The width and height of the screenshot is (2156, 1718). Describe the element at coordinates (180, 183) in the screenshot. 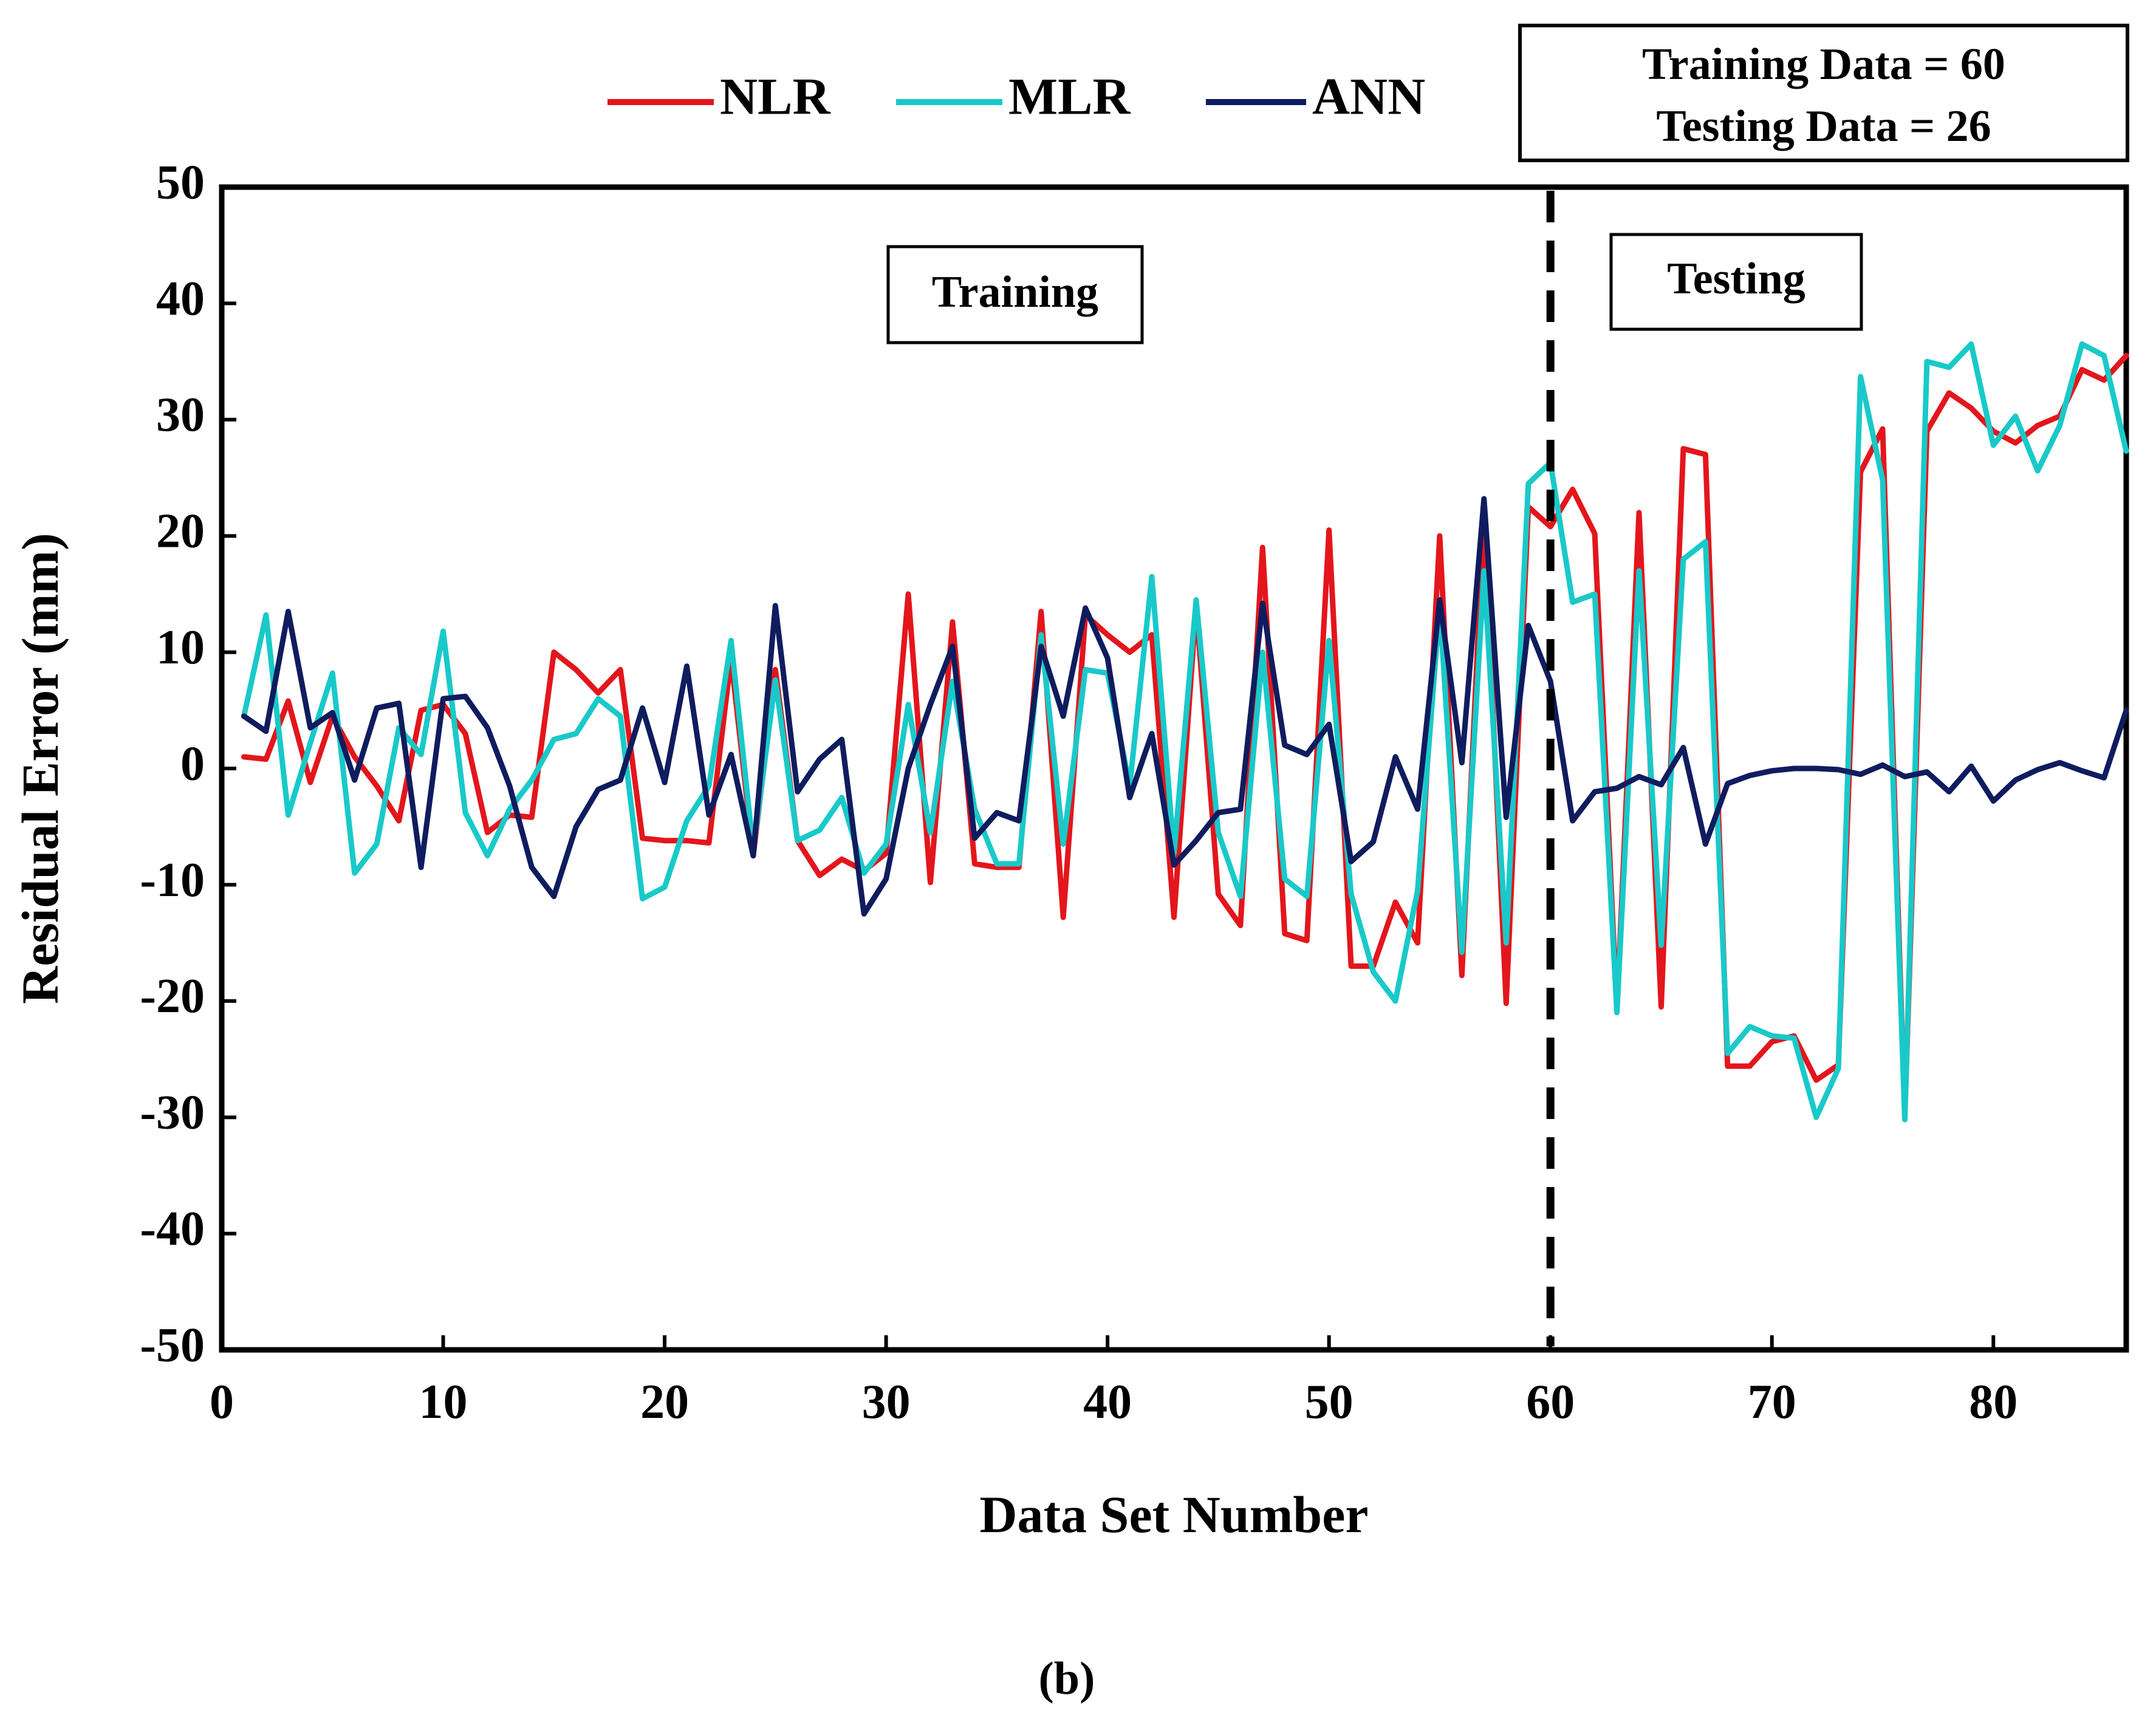

I see `y-tick-label: 50` at that location.